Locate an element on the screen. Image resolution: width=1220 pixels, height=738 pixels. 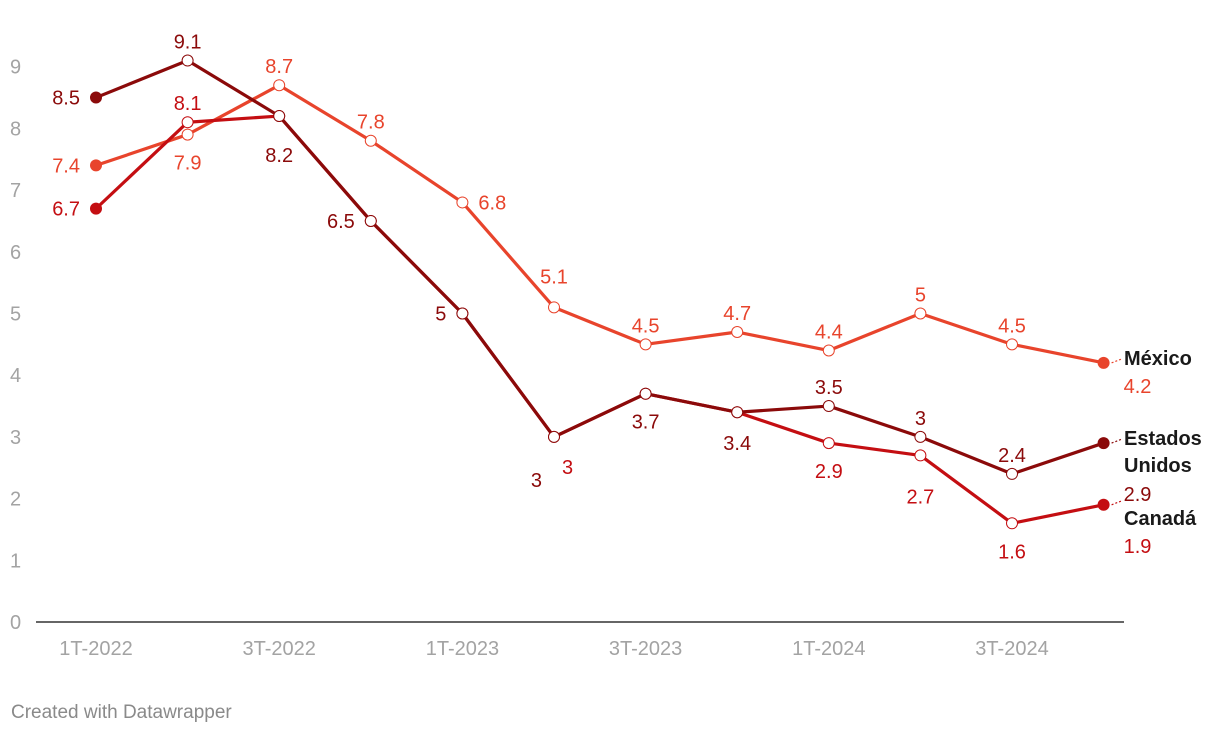
series-name-line: Unidos is located at coordinates (1158, 466).